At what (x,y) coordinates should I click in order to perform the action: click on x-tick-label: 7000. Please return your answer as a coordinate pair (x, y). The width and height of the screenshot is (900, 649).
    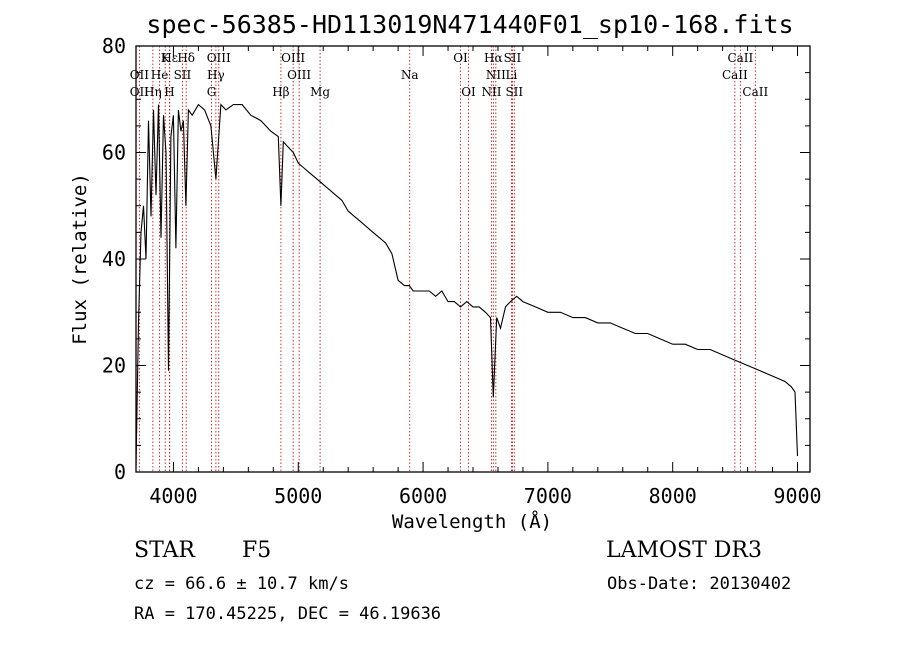
    Looking at the image, I should click on (548, 496).